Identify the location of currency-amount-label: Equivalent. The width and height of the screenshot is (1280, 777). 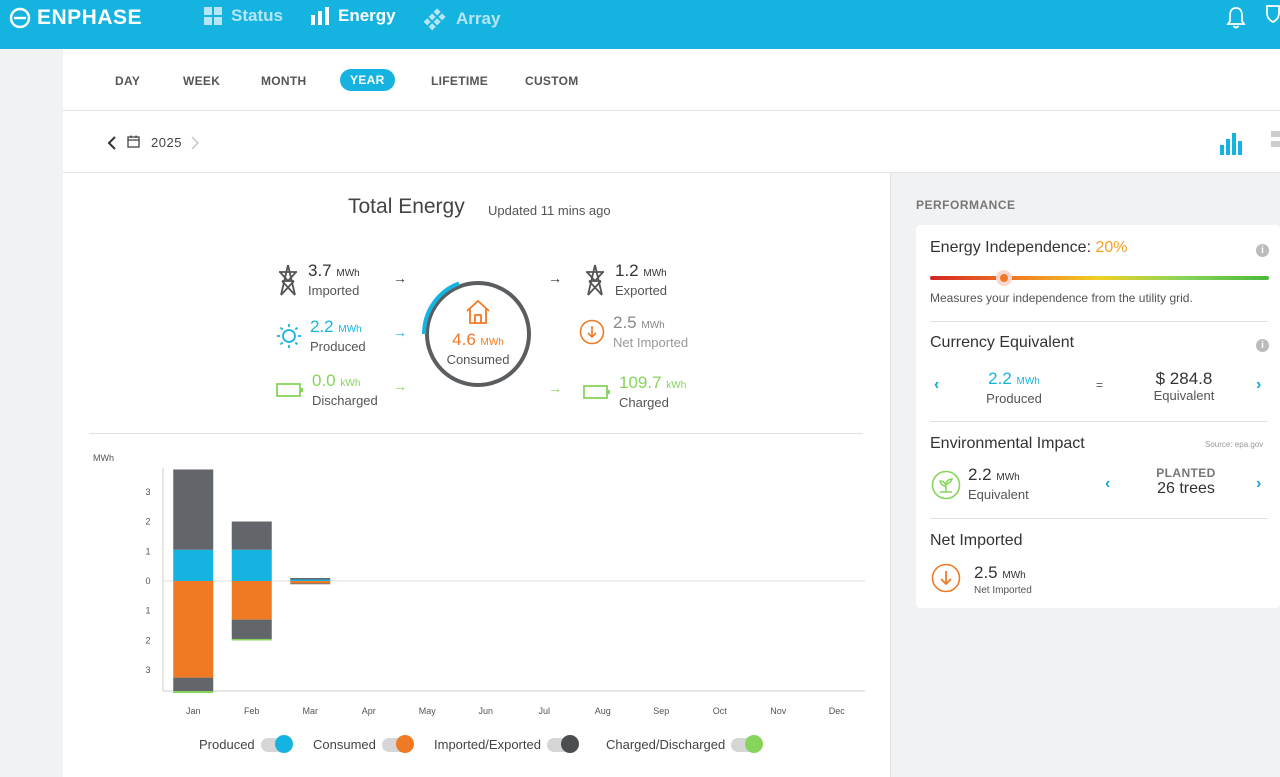
(1184, 395).